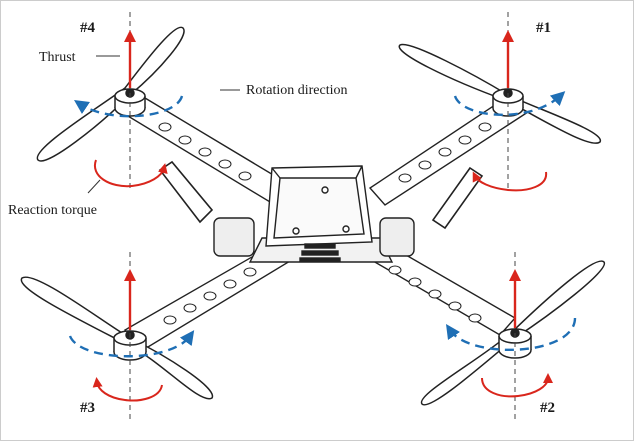  Describe the element at coordinates (57, 57) in the screenshot. I see `thrust-label: Thrust` at that location.